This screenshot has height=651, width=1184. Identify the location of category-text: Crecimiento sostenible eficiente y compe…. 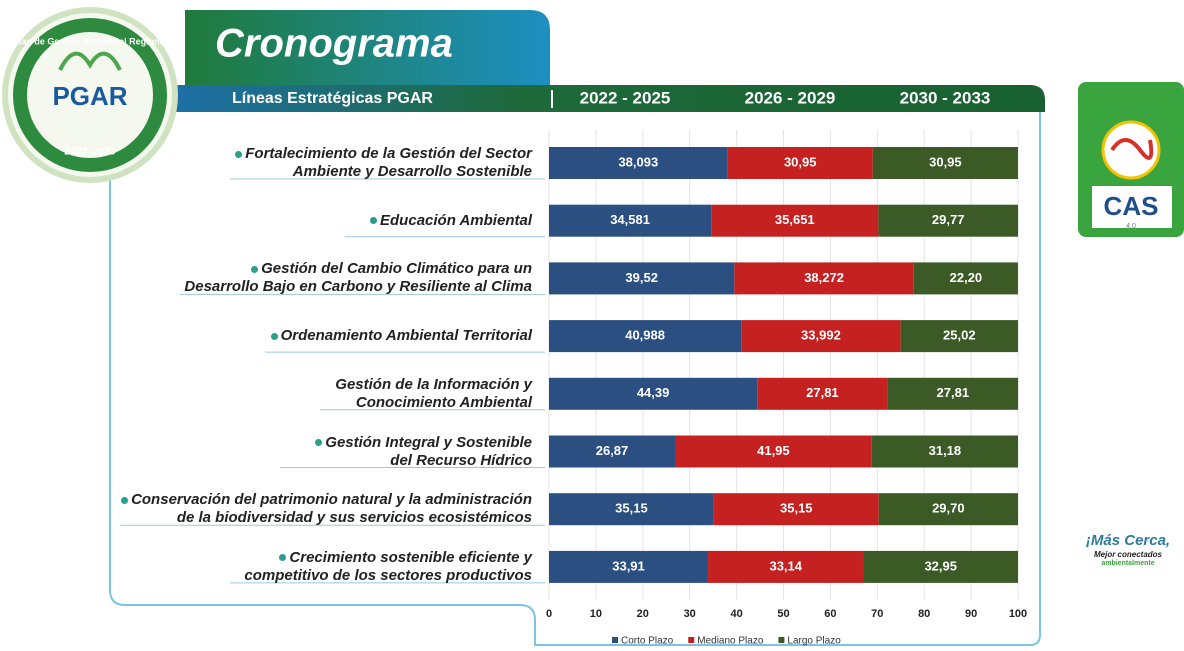
(388, 566).